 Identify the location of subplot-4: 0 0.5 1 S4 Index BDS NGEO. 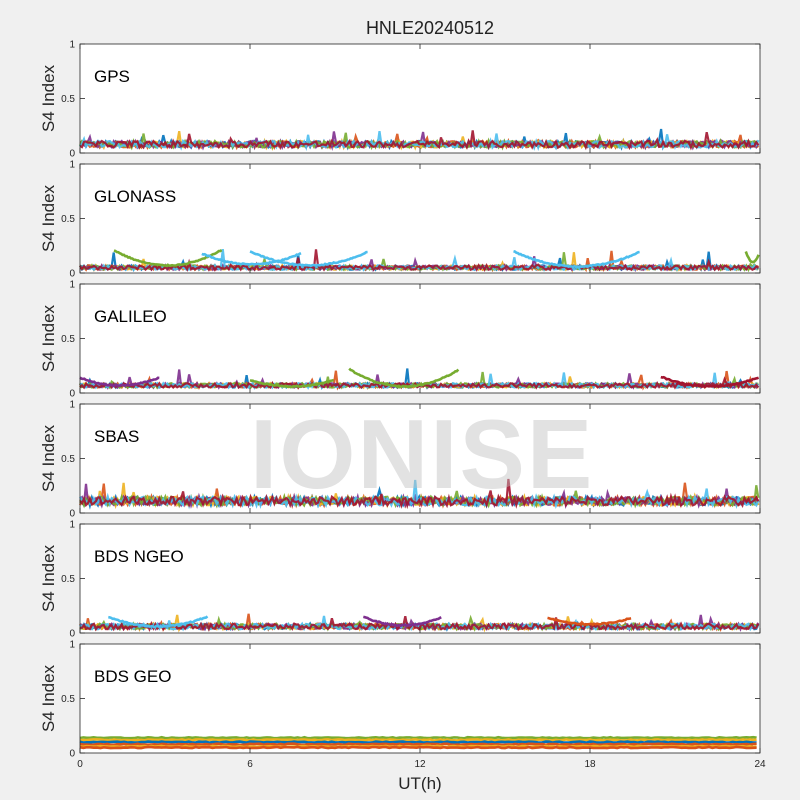
(400, 580).